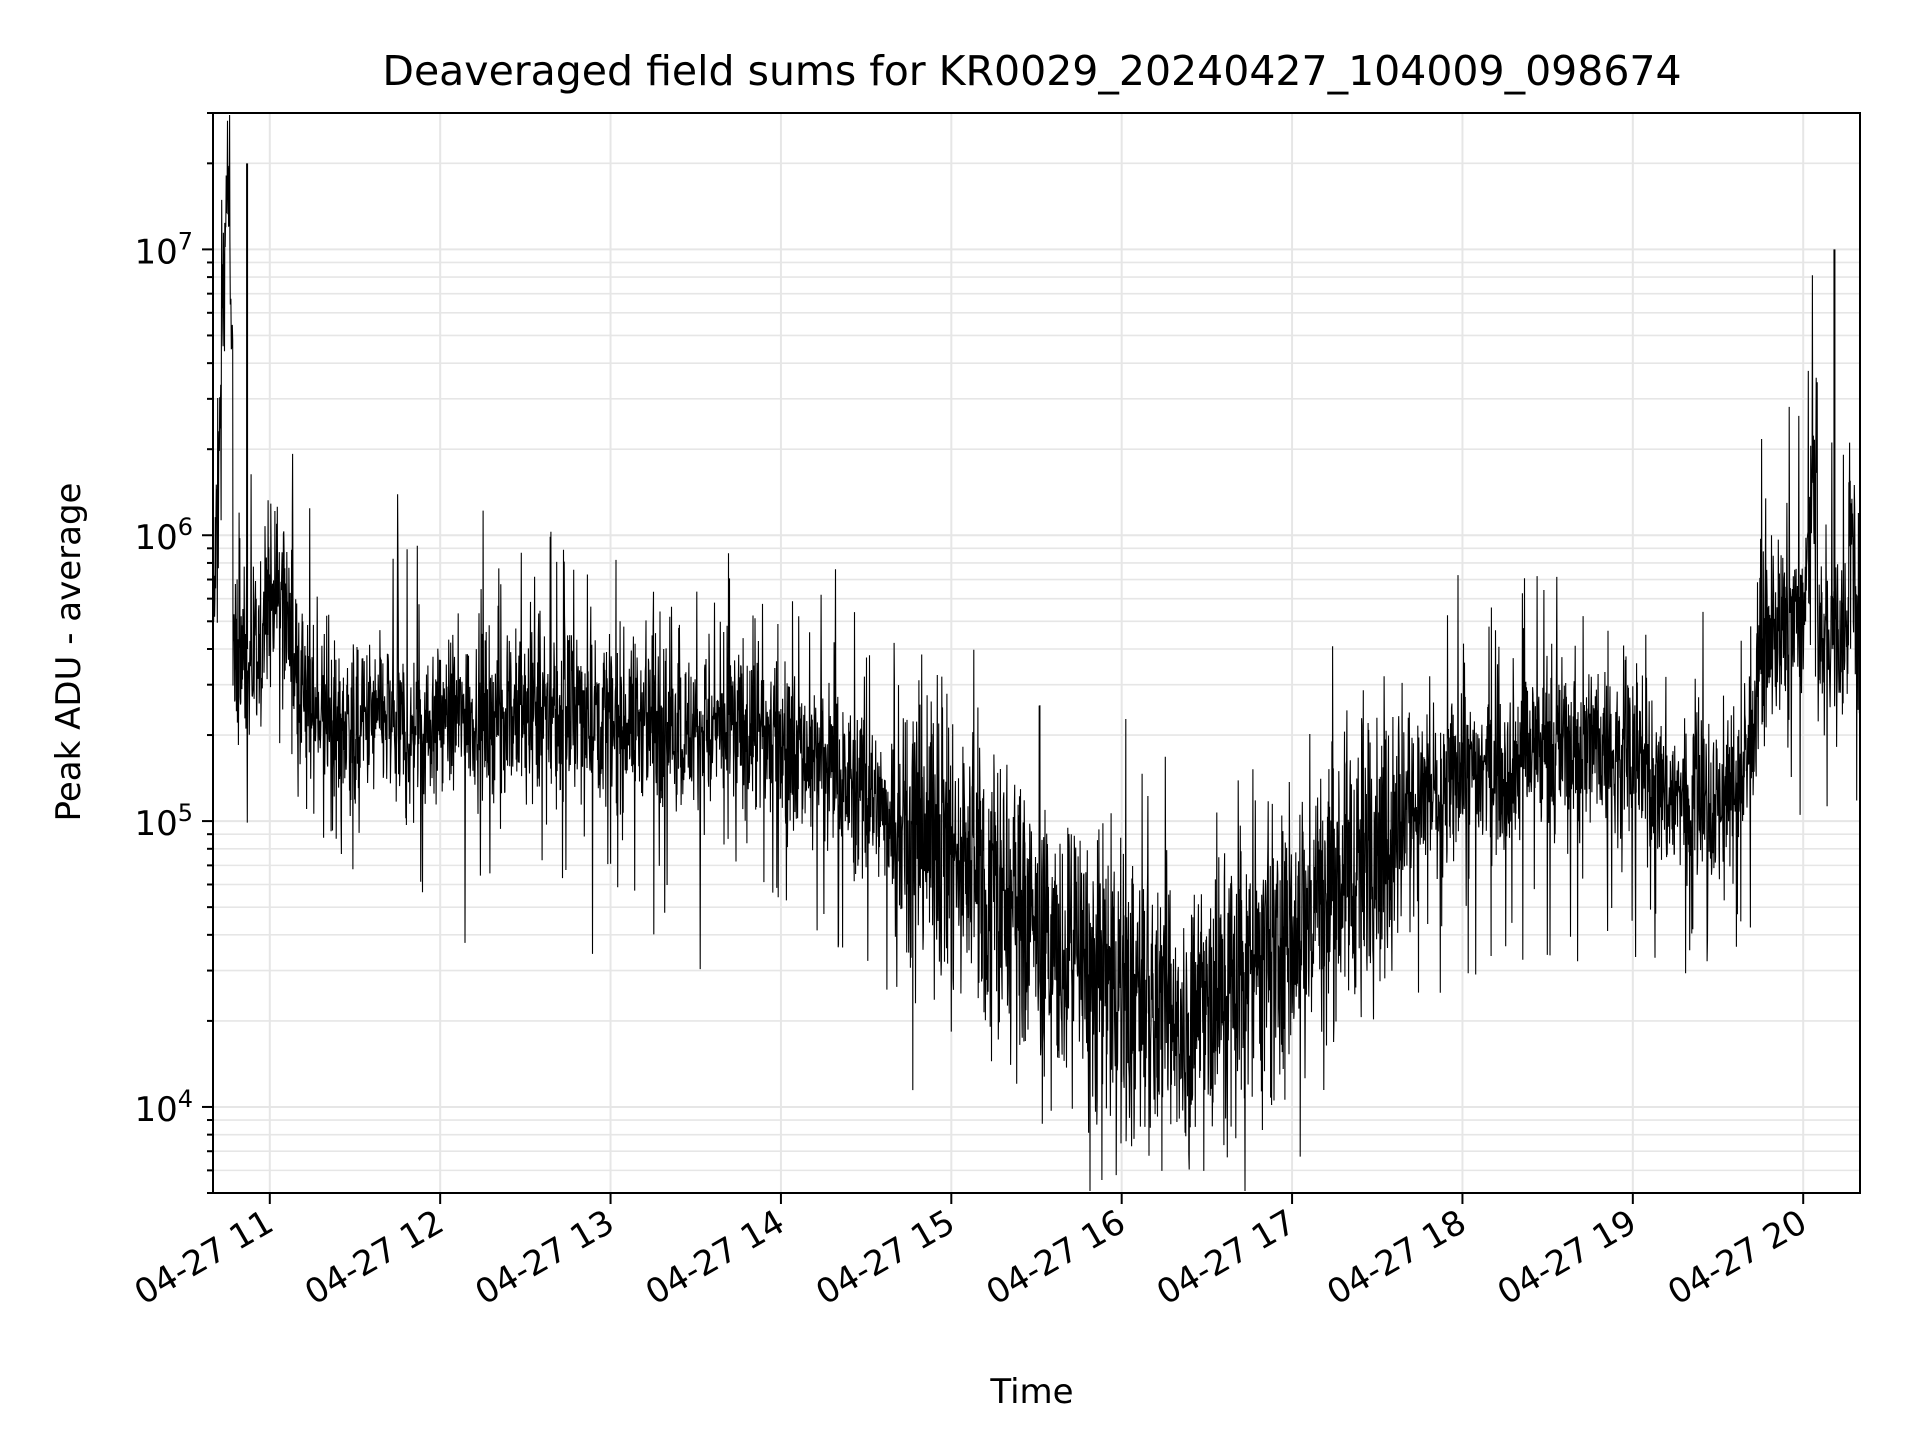  I want to click on y-tick-label: 10⁶, so click(163, 535).